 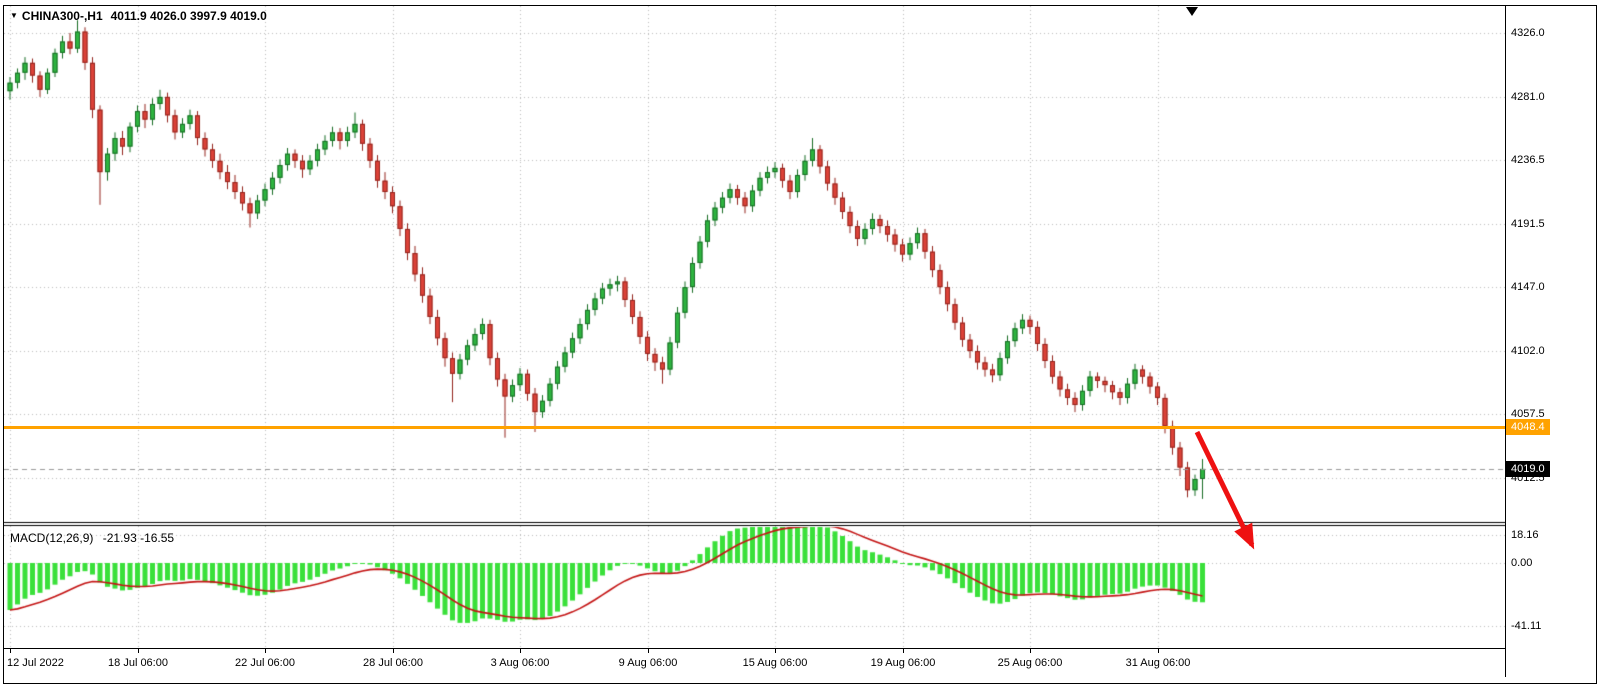 What do you see at coordinates (520, 663) in the screenshot?
I see `time-axis-label: 3 Aug 06:00` at bounding box center [520, 663].